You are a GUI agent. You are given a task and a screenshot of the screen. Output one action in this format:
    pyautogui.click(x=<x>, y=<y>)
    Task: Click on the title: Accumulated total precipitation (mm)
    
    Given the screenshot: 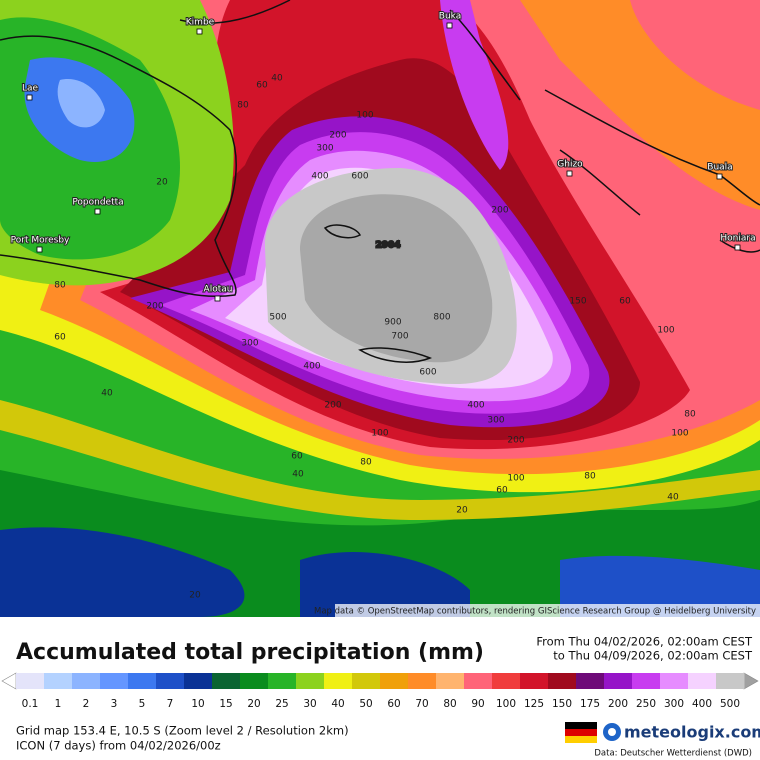 What is the action you would take?
    pyautogui.click(x=250, y=652)
    